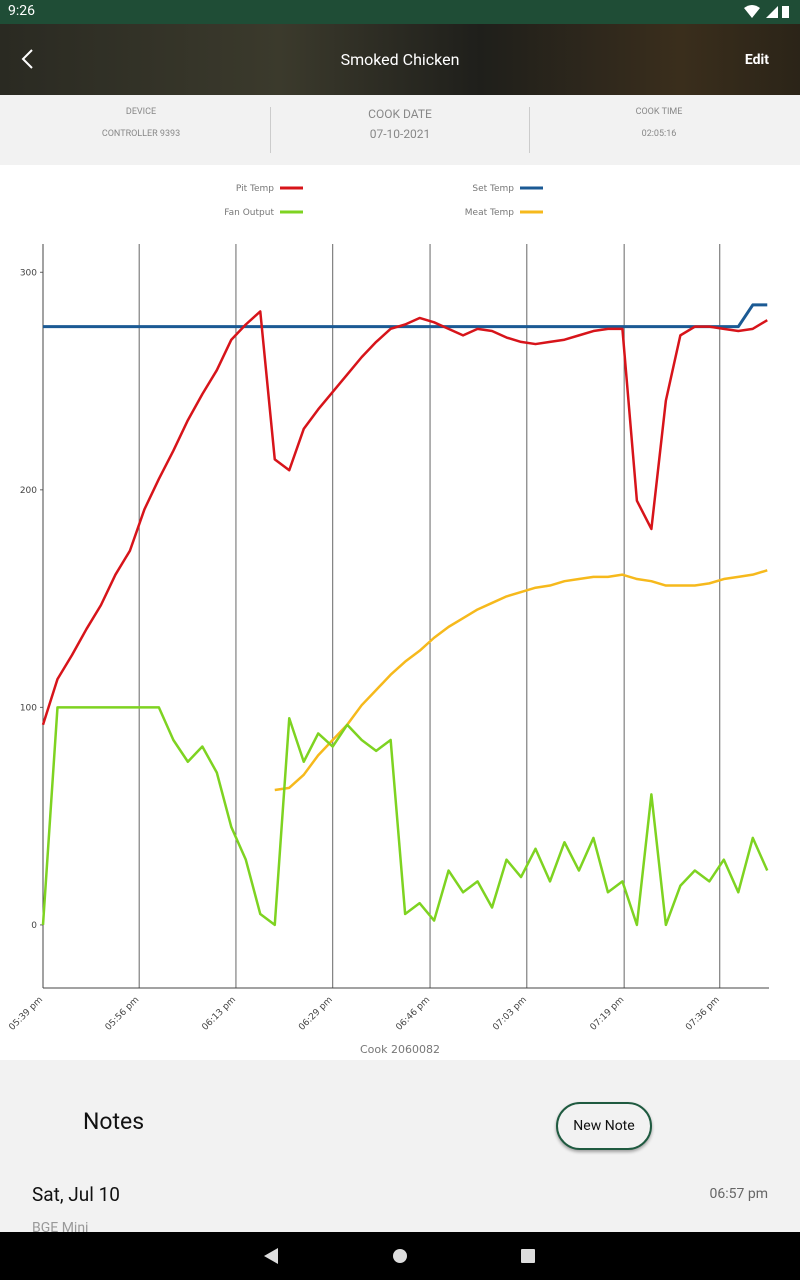 Image resolution: width=800 pixels, height=1284 pixels. I want to click on notes-title: Notes, so click(114, 1121).